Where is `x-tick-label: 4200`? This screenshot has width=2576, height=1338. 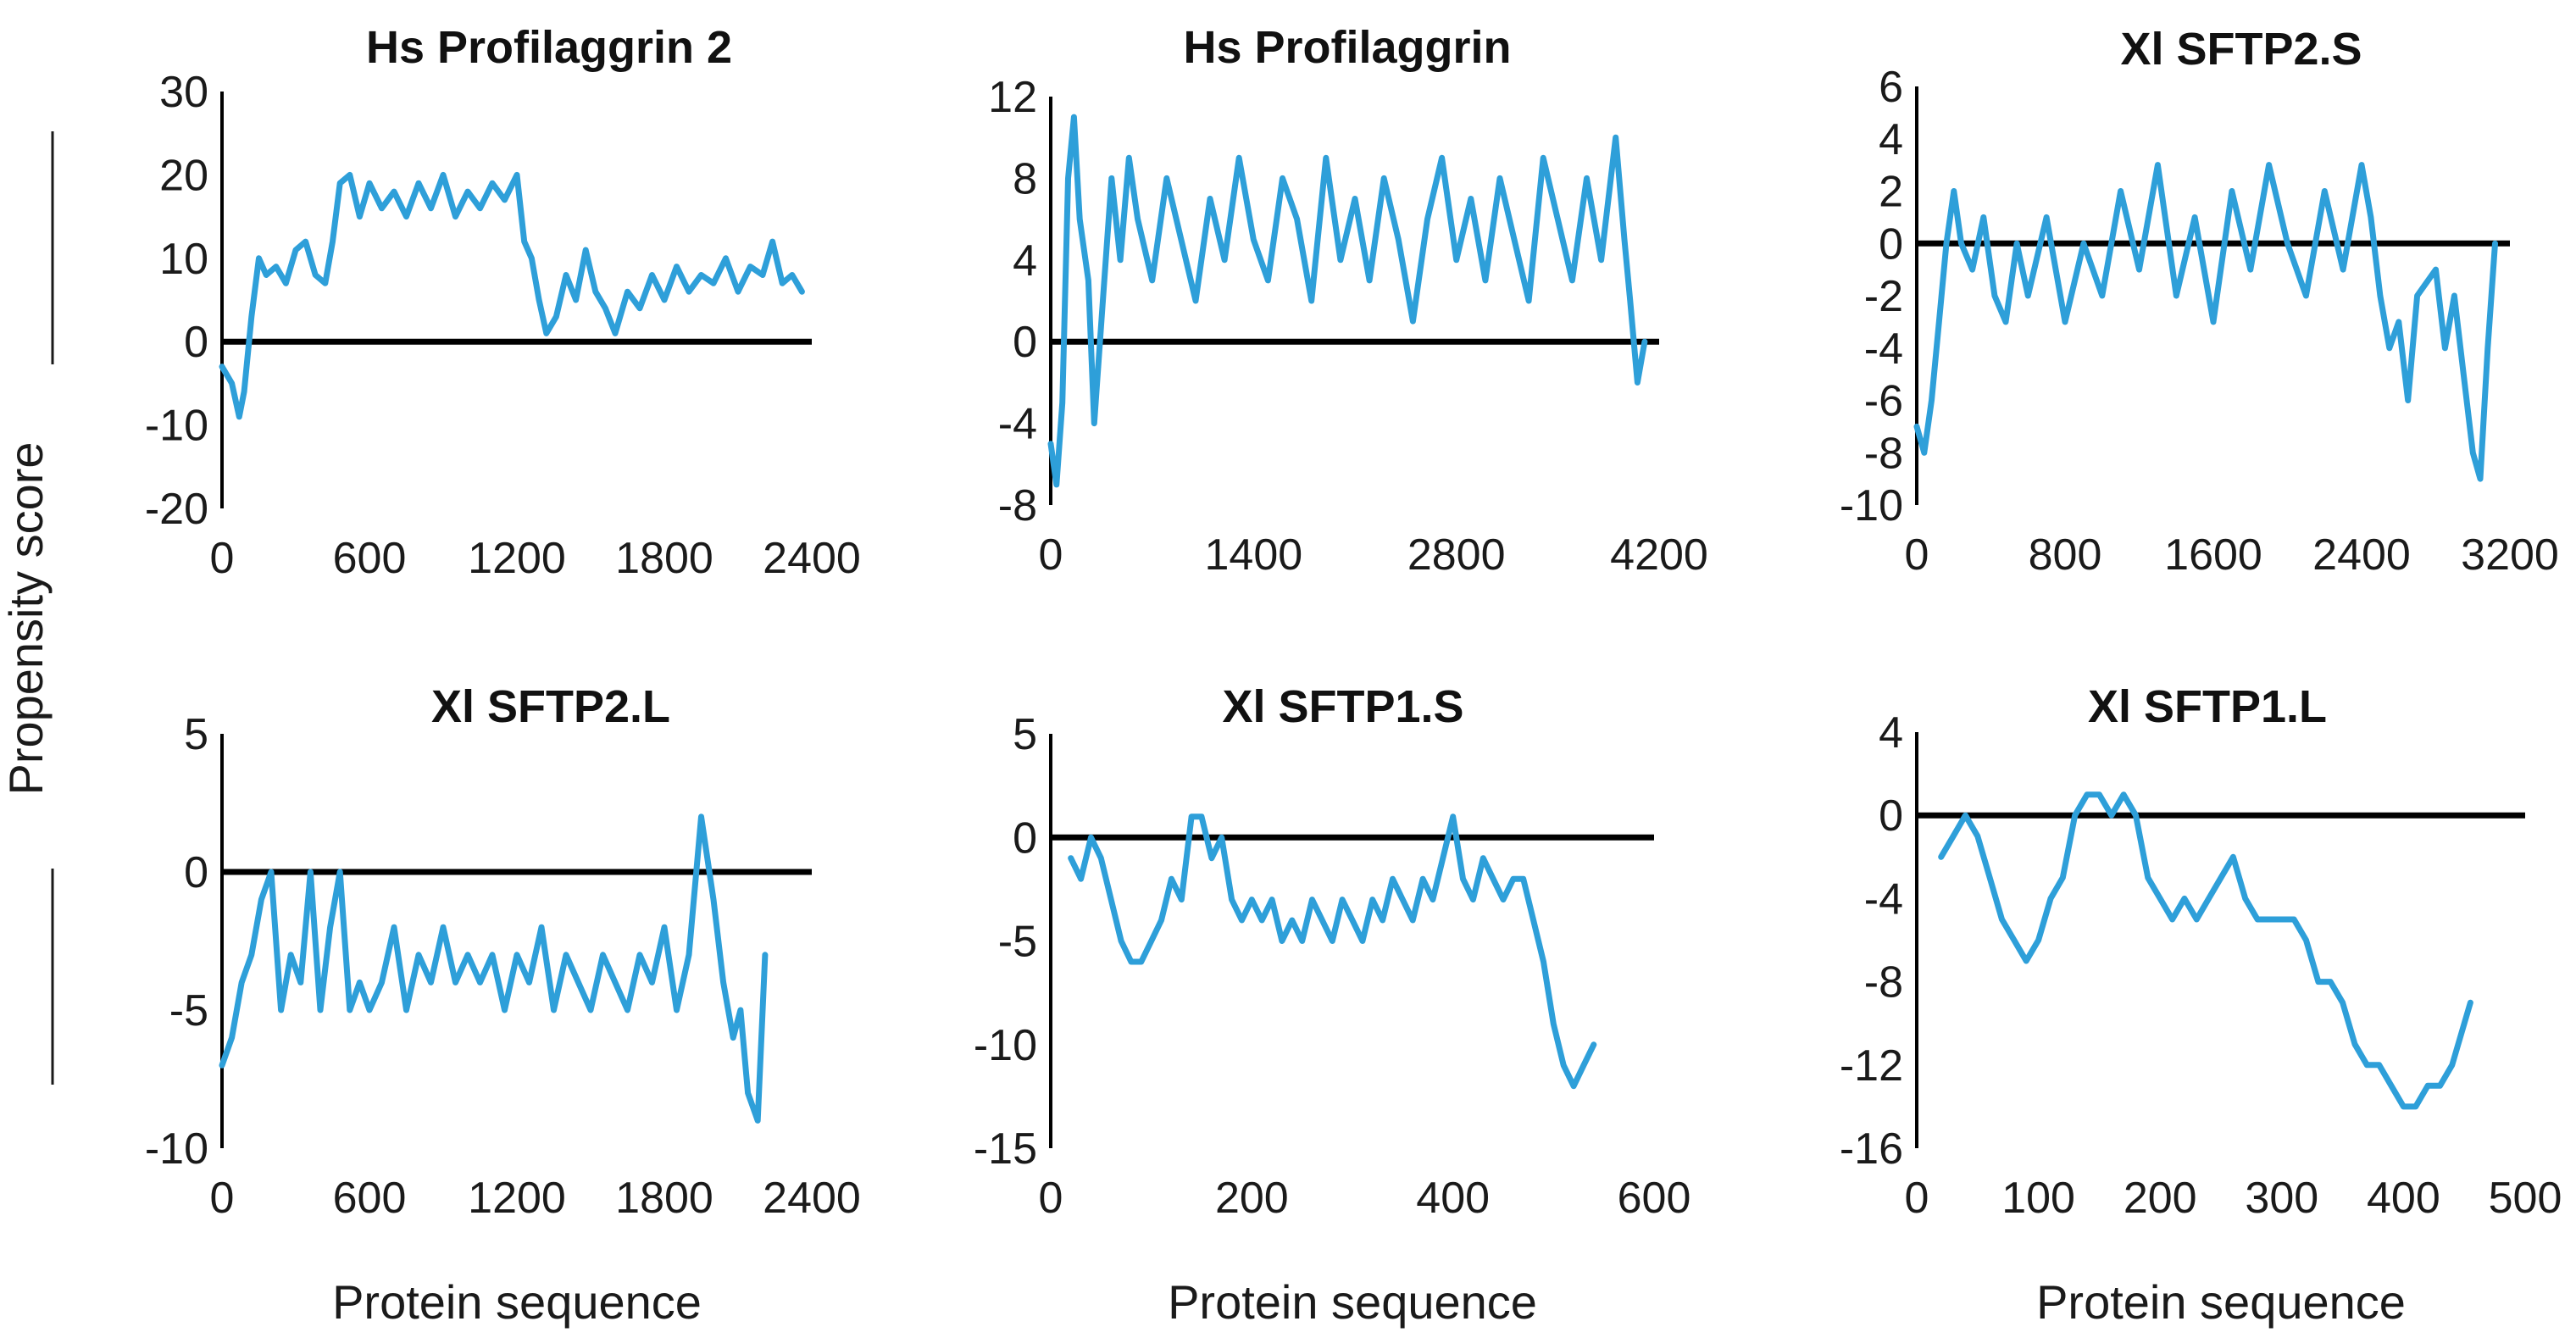 x-tick-label: 4200 is located at coordinates (1659, 555).